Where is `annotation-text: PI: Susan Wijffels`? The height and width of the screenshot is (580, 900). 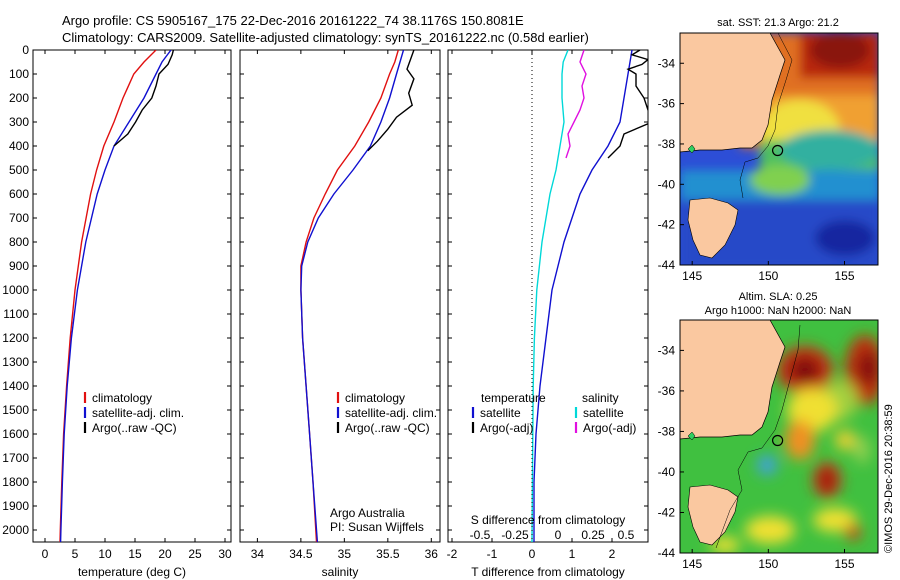 annotation-text: PI: Susan Wijffels is located at coordinates (377, 527).